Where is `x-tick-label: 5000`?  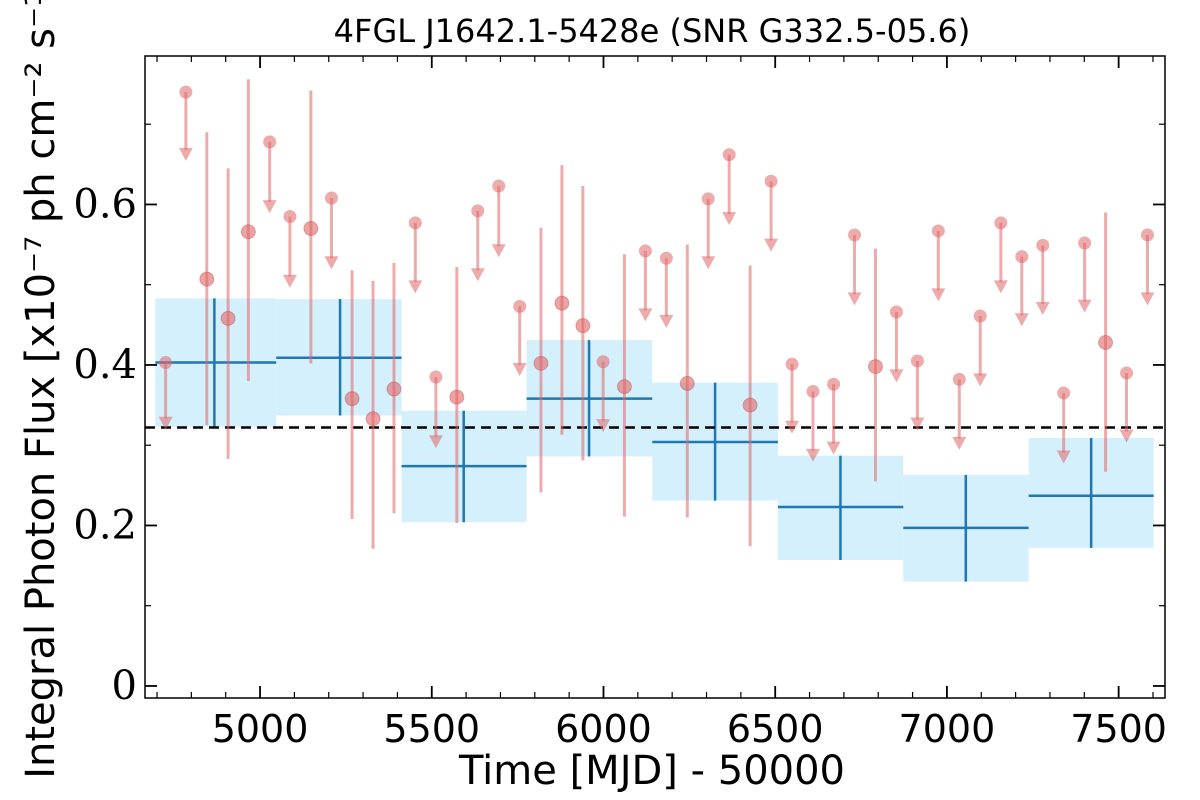
x-tick-label: 5000 is located at coordinates (260, 729).